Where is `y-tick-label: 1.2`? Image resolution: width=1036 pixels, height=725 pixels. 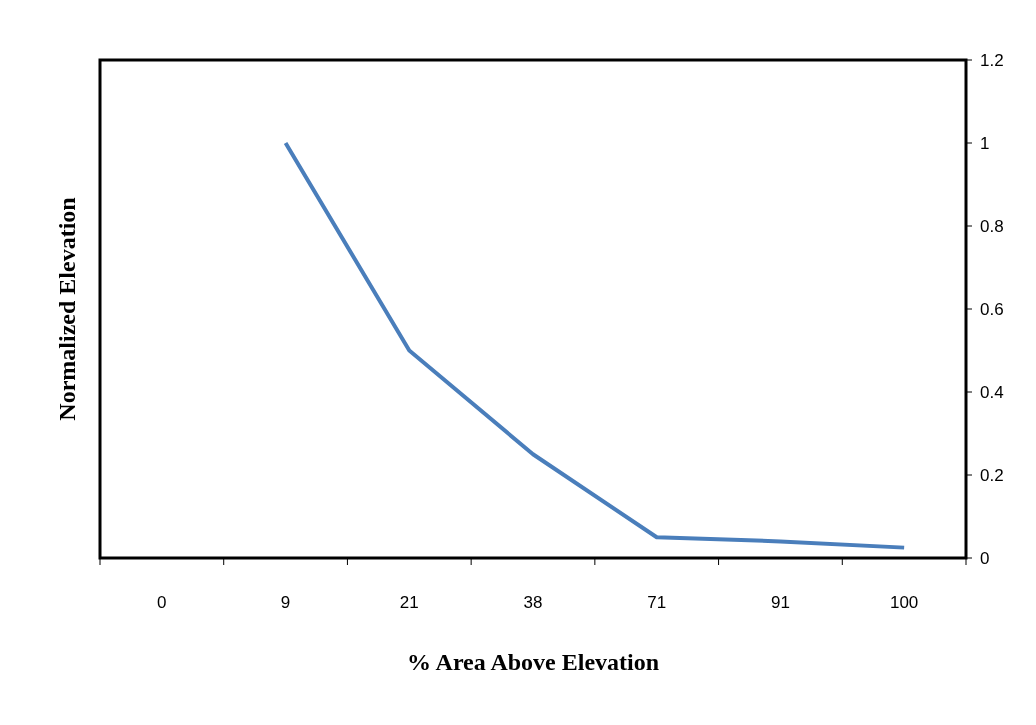
y-tick-label: 1.2 is located at coordinates (992, 60).